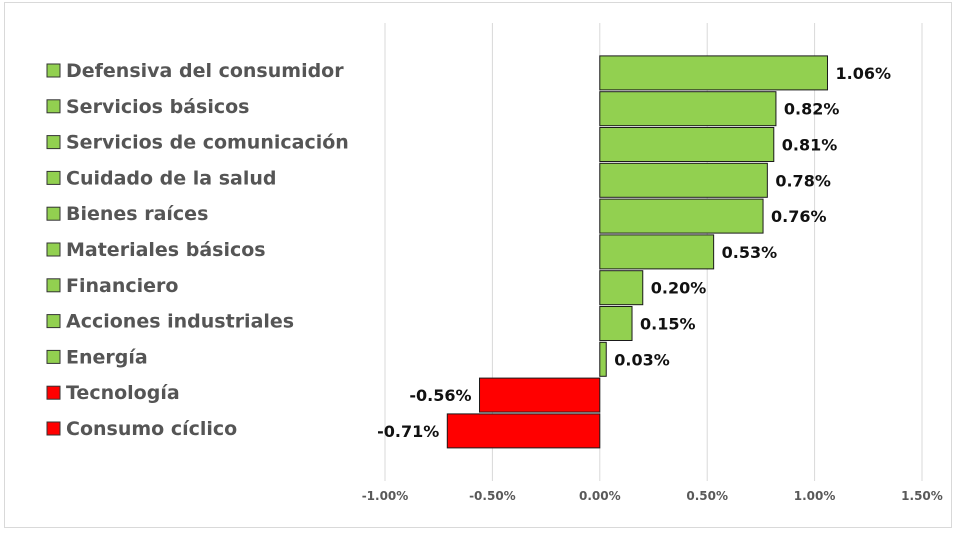 Image resolution: width=958 pixels, height=534 pixels. I want to click on legend-label: Servicios de comunicación, so click(207, 143).